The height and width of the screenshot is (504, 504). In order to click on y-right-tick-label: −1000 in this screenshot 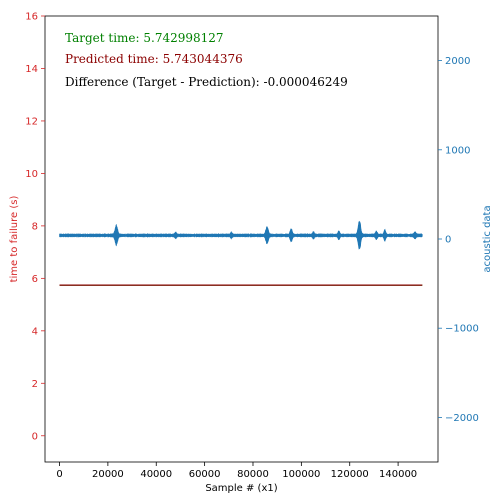, I will do `click(462, 329)`.